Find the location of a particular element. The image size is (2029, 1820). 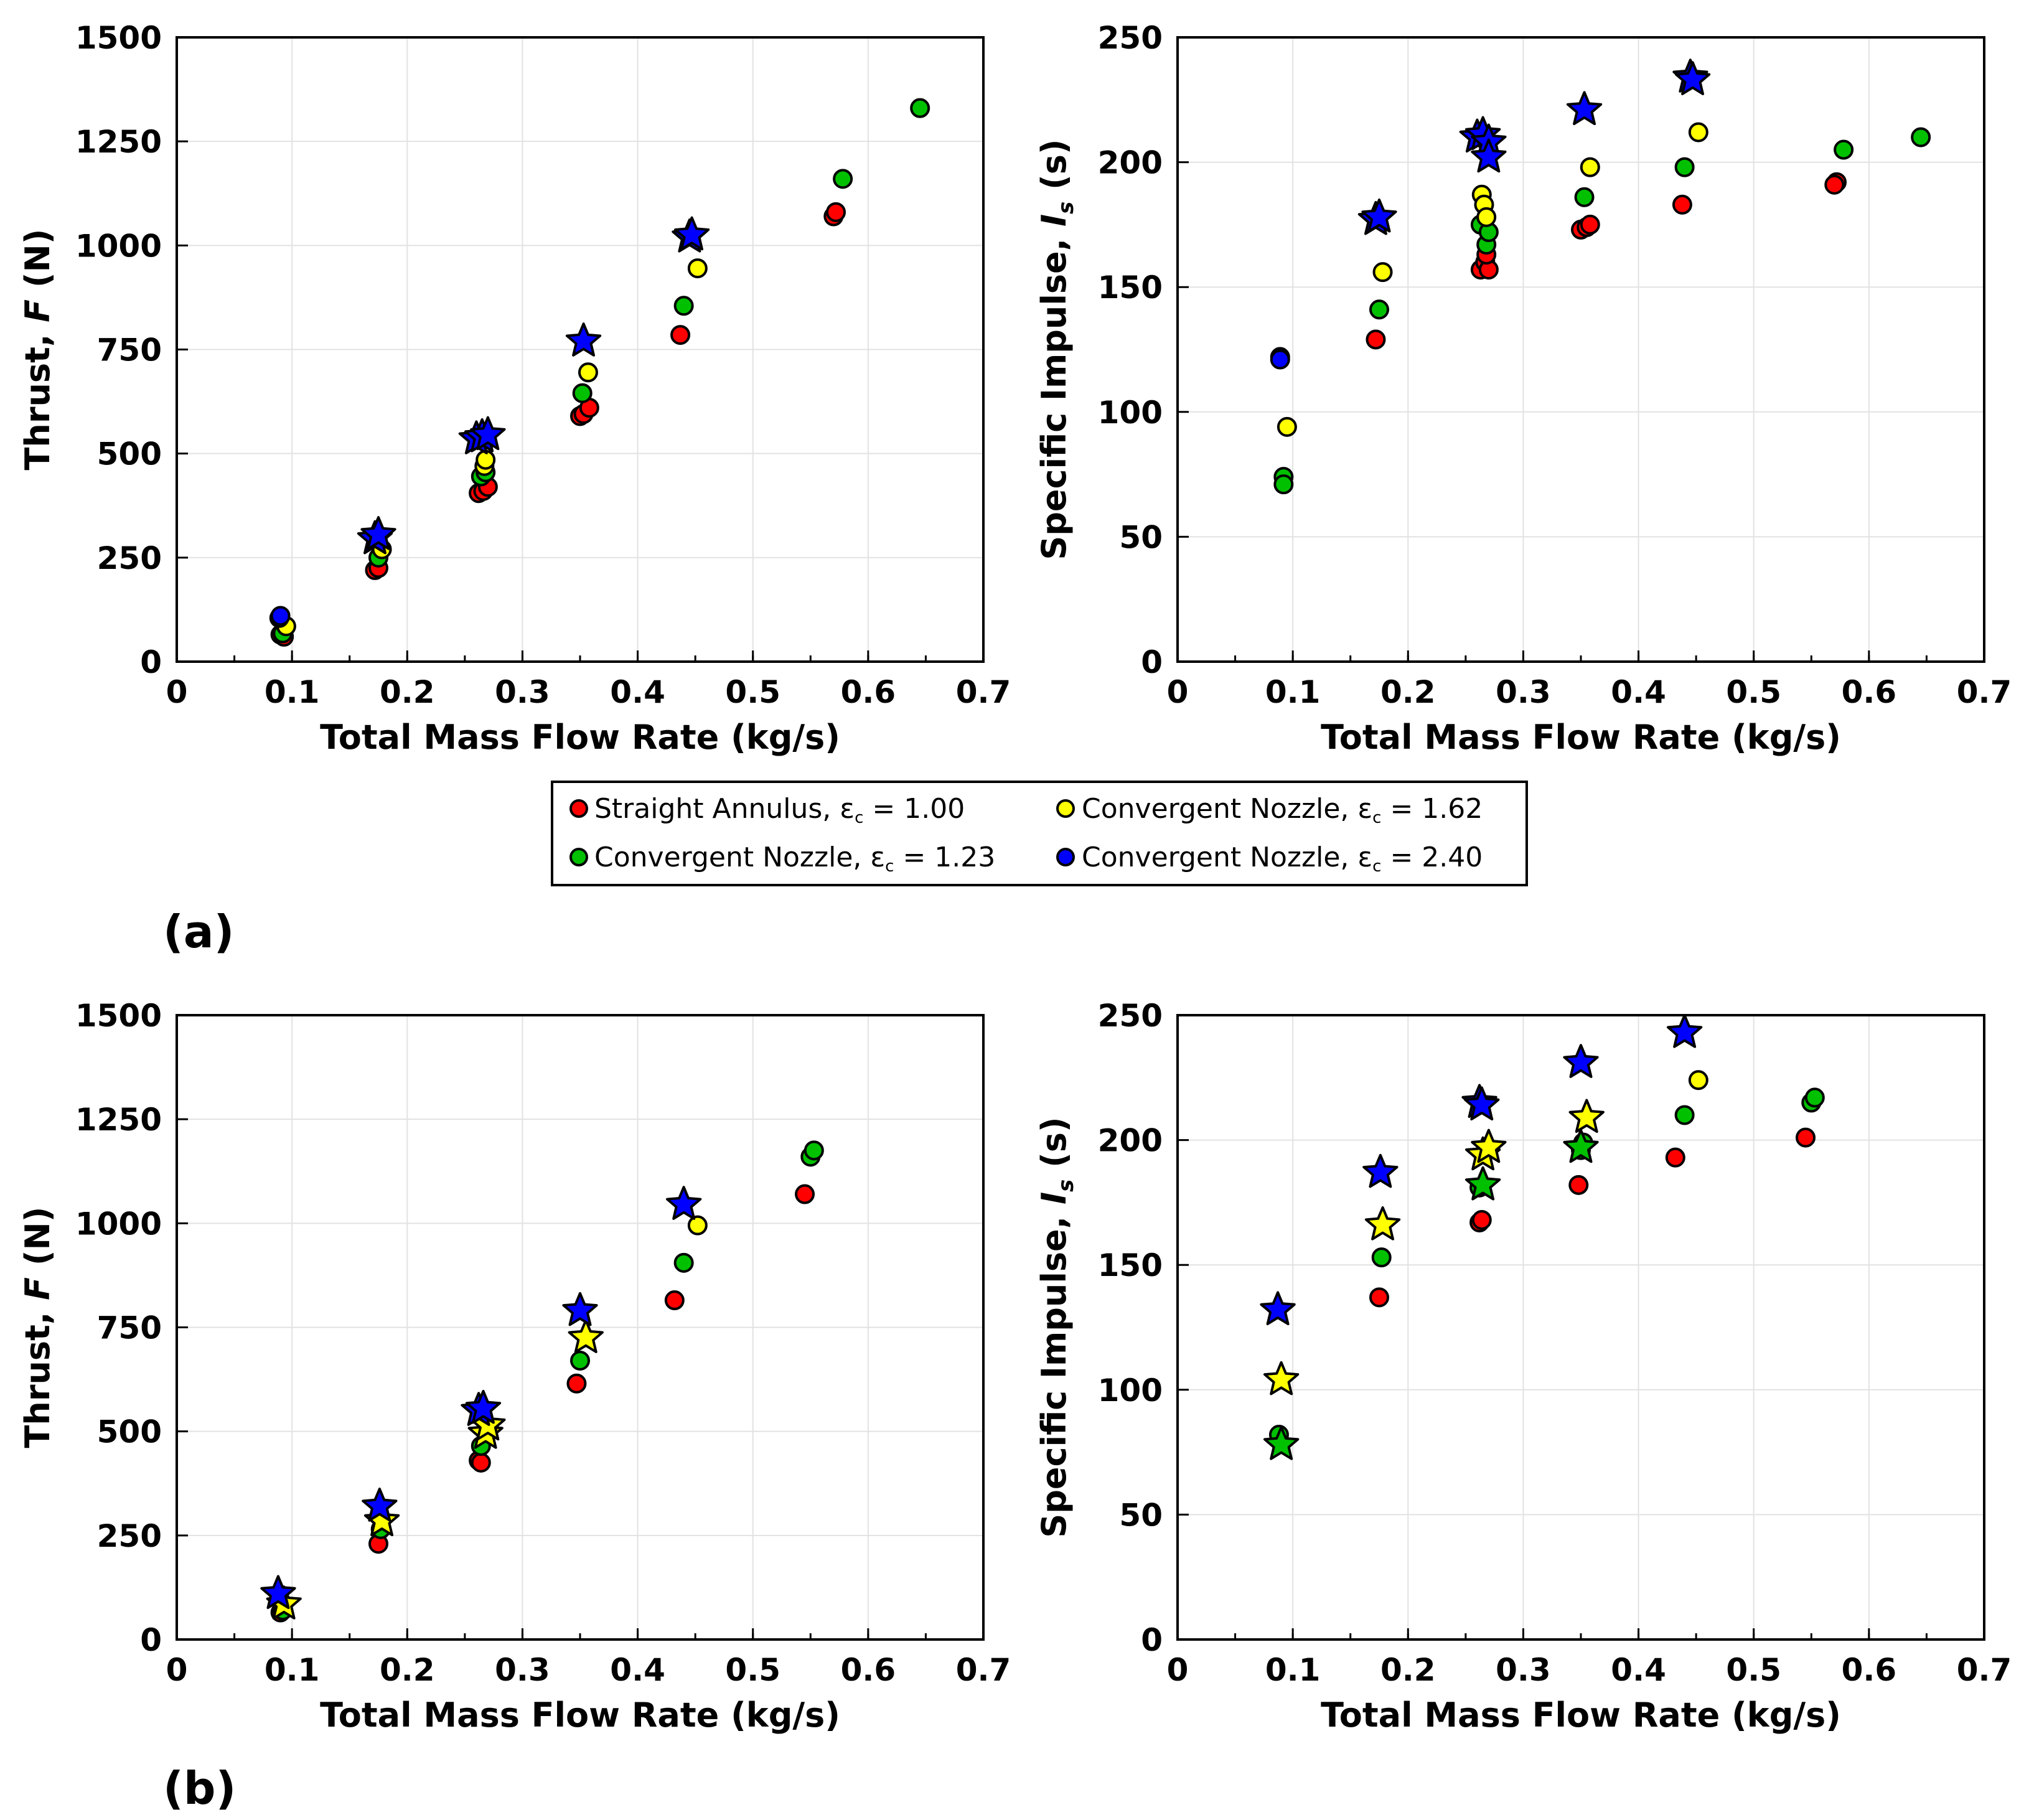

panel-label-a: (a) is located at coordinates (198, 932).